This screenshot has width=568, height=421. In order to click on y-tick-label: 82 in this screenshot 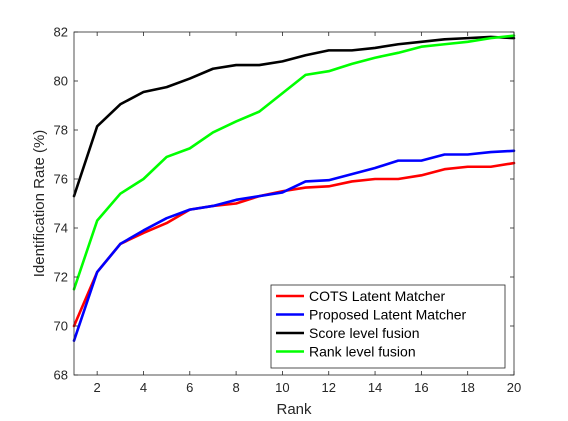, I will do `click(61, 32)`.